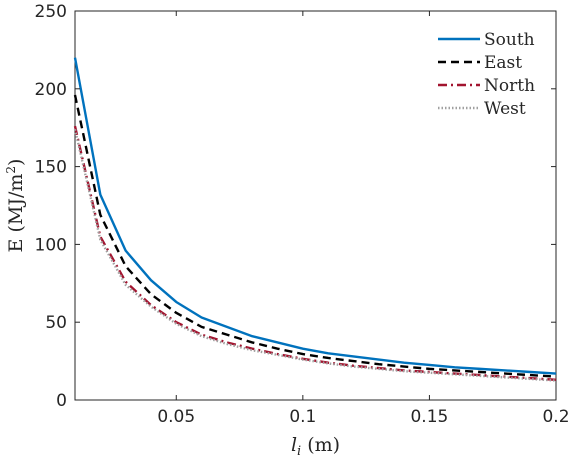 The image size is (574, 460). I want to click on legend-label-east: East, so click(503, 63).